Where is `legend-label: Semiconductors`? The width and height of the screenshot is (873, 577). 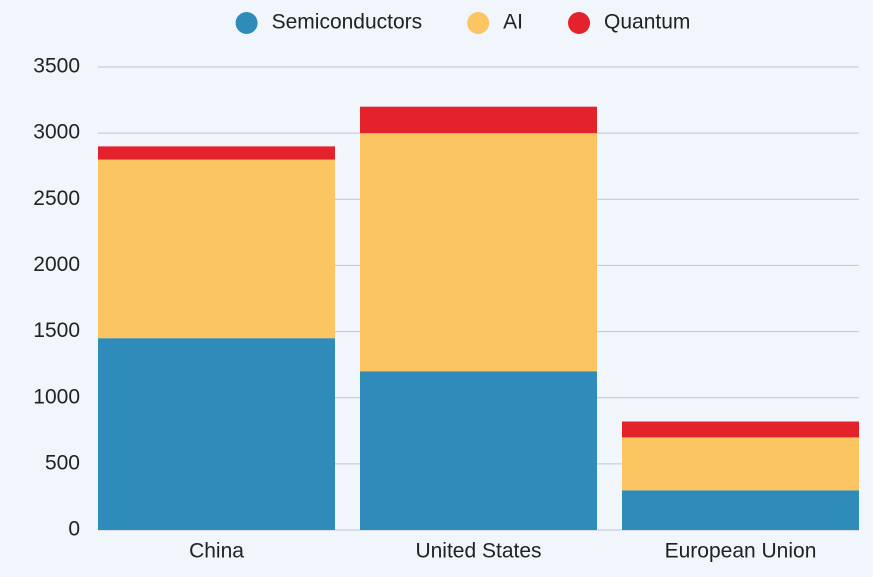
legend-label: Semiconductors is located at coordinates (347, 22).